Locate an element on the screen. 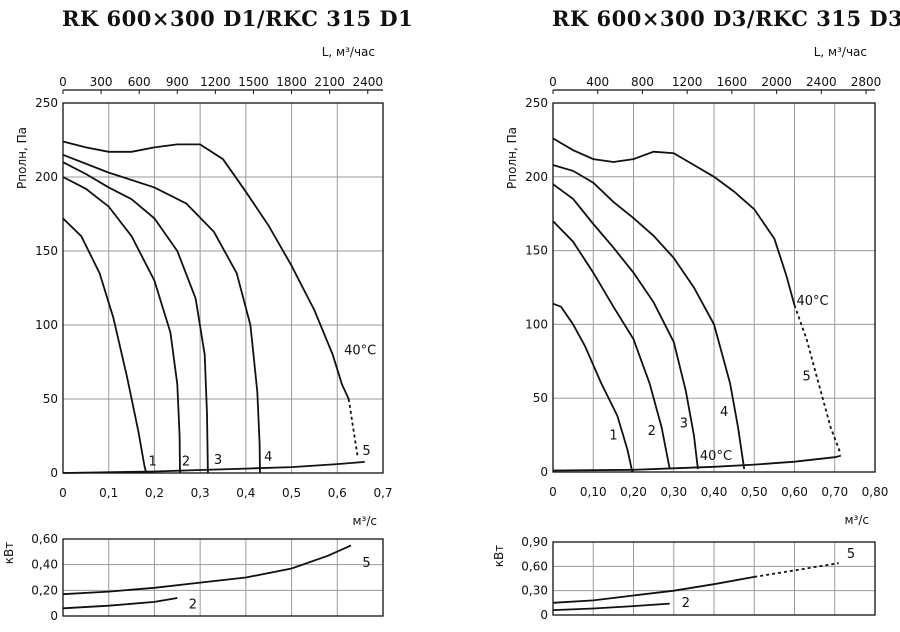  left-bottom-axis-label: м³/с is located at coordinates (364, 521).